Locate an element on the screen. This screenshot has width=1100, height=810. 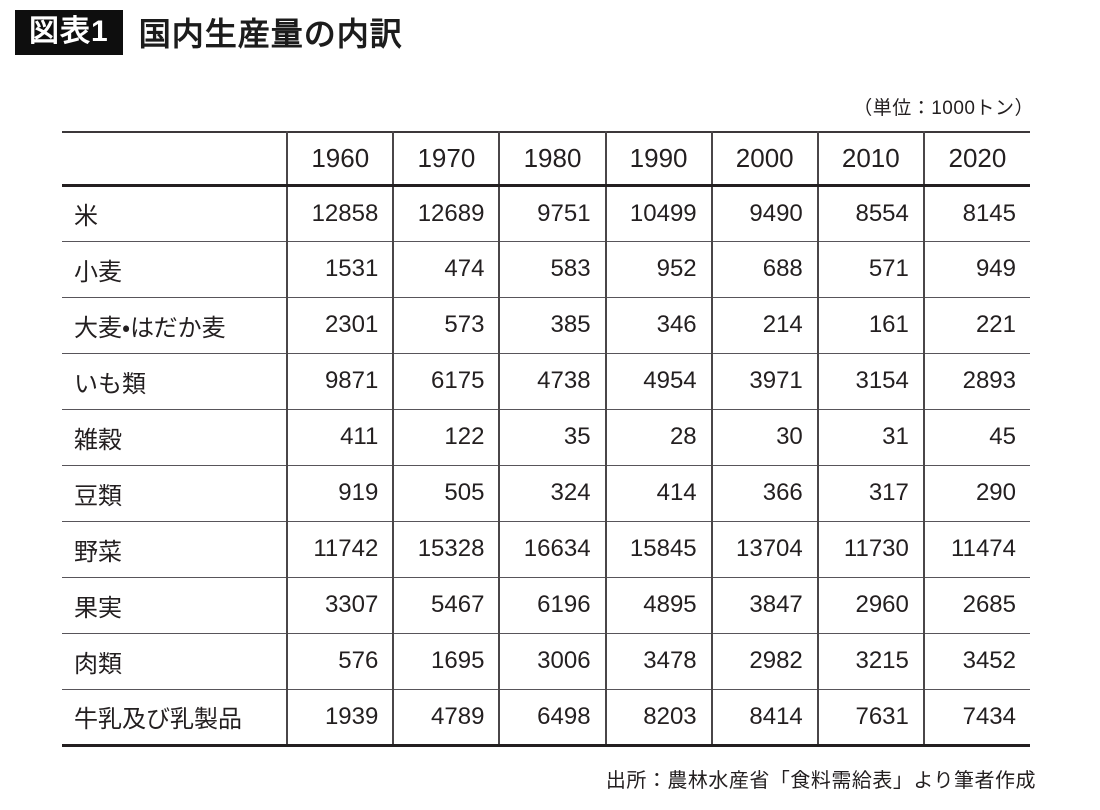
value-cell: 4789 is located at coordinates (446, 717).